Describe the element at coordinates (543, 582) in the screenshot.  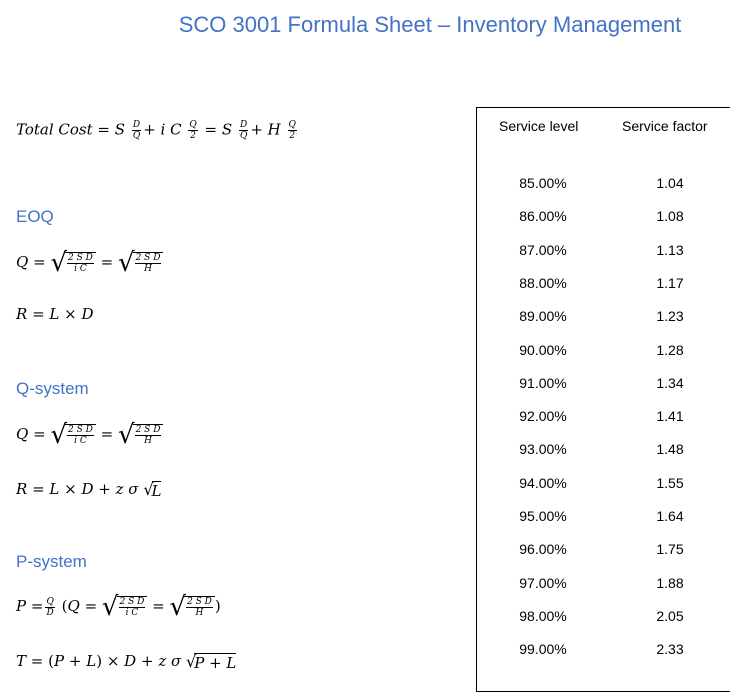
I see `service-level-cell: 97.00%` at that location.